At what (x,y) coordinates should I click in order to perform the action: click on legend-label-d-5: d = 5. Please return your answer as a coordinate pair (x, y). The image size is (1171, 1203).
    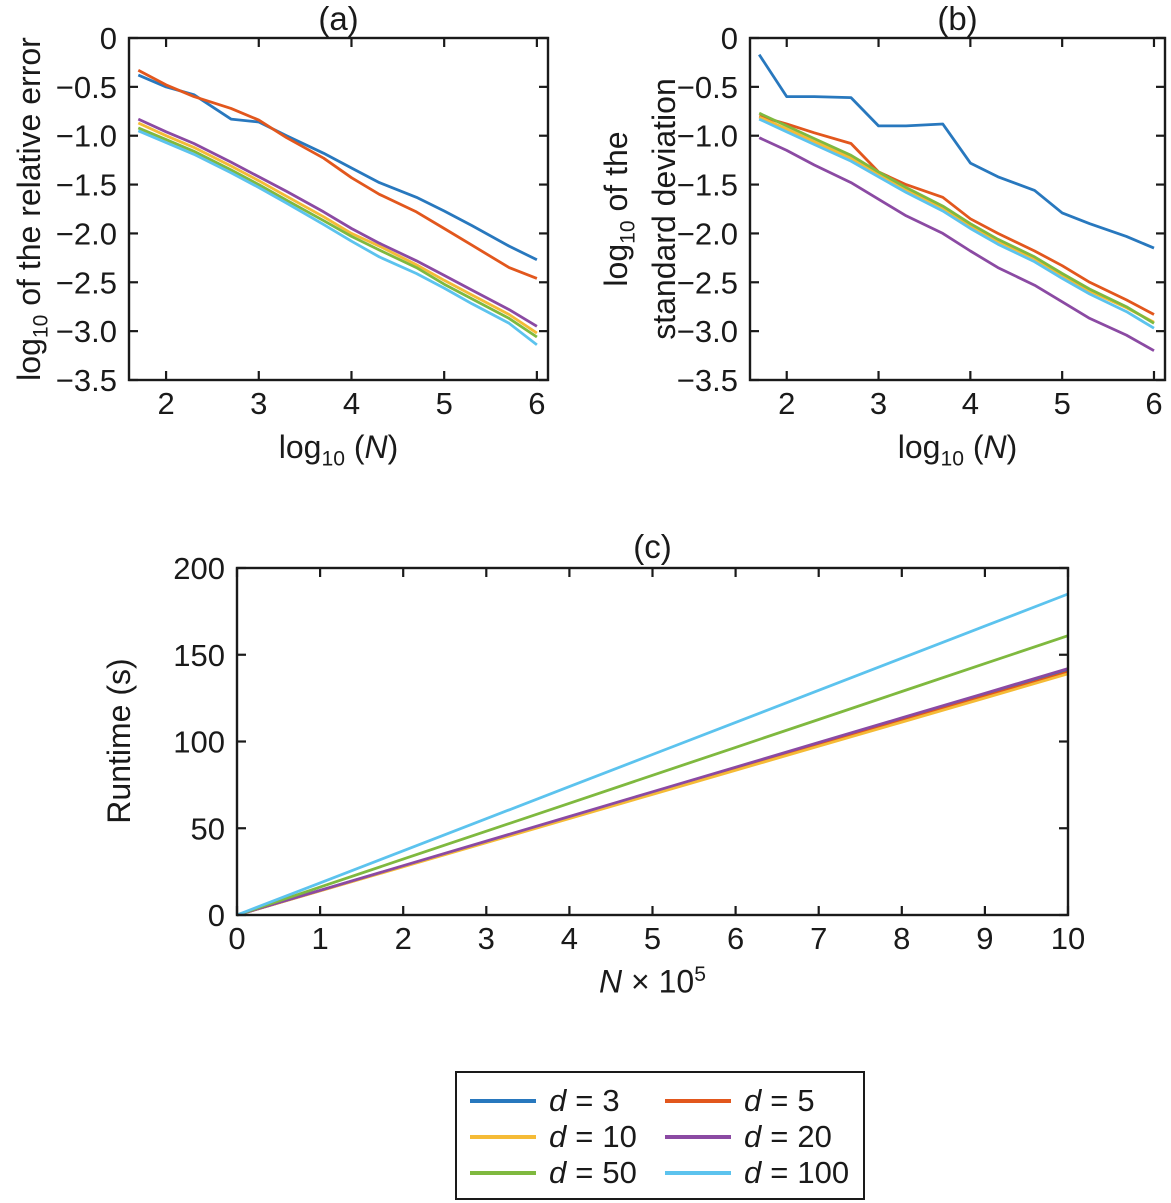
    Looking at the image, I should click on (779, 1100).